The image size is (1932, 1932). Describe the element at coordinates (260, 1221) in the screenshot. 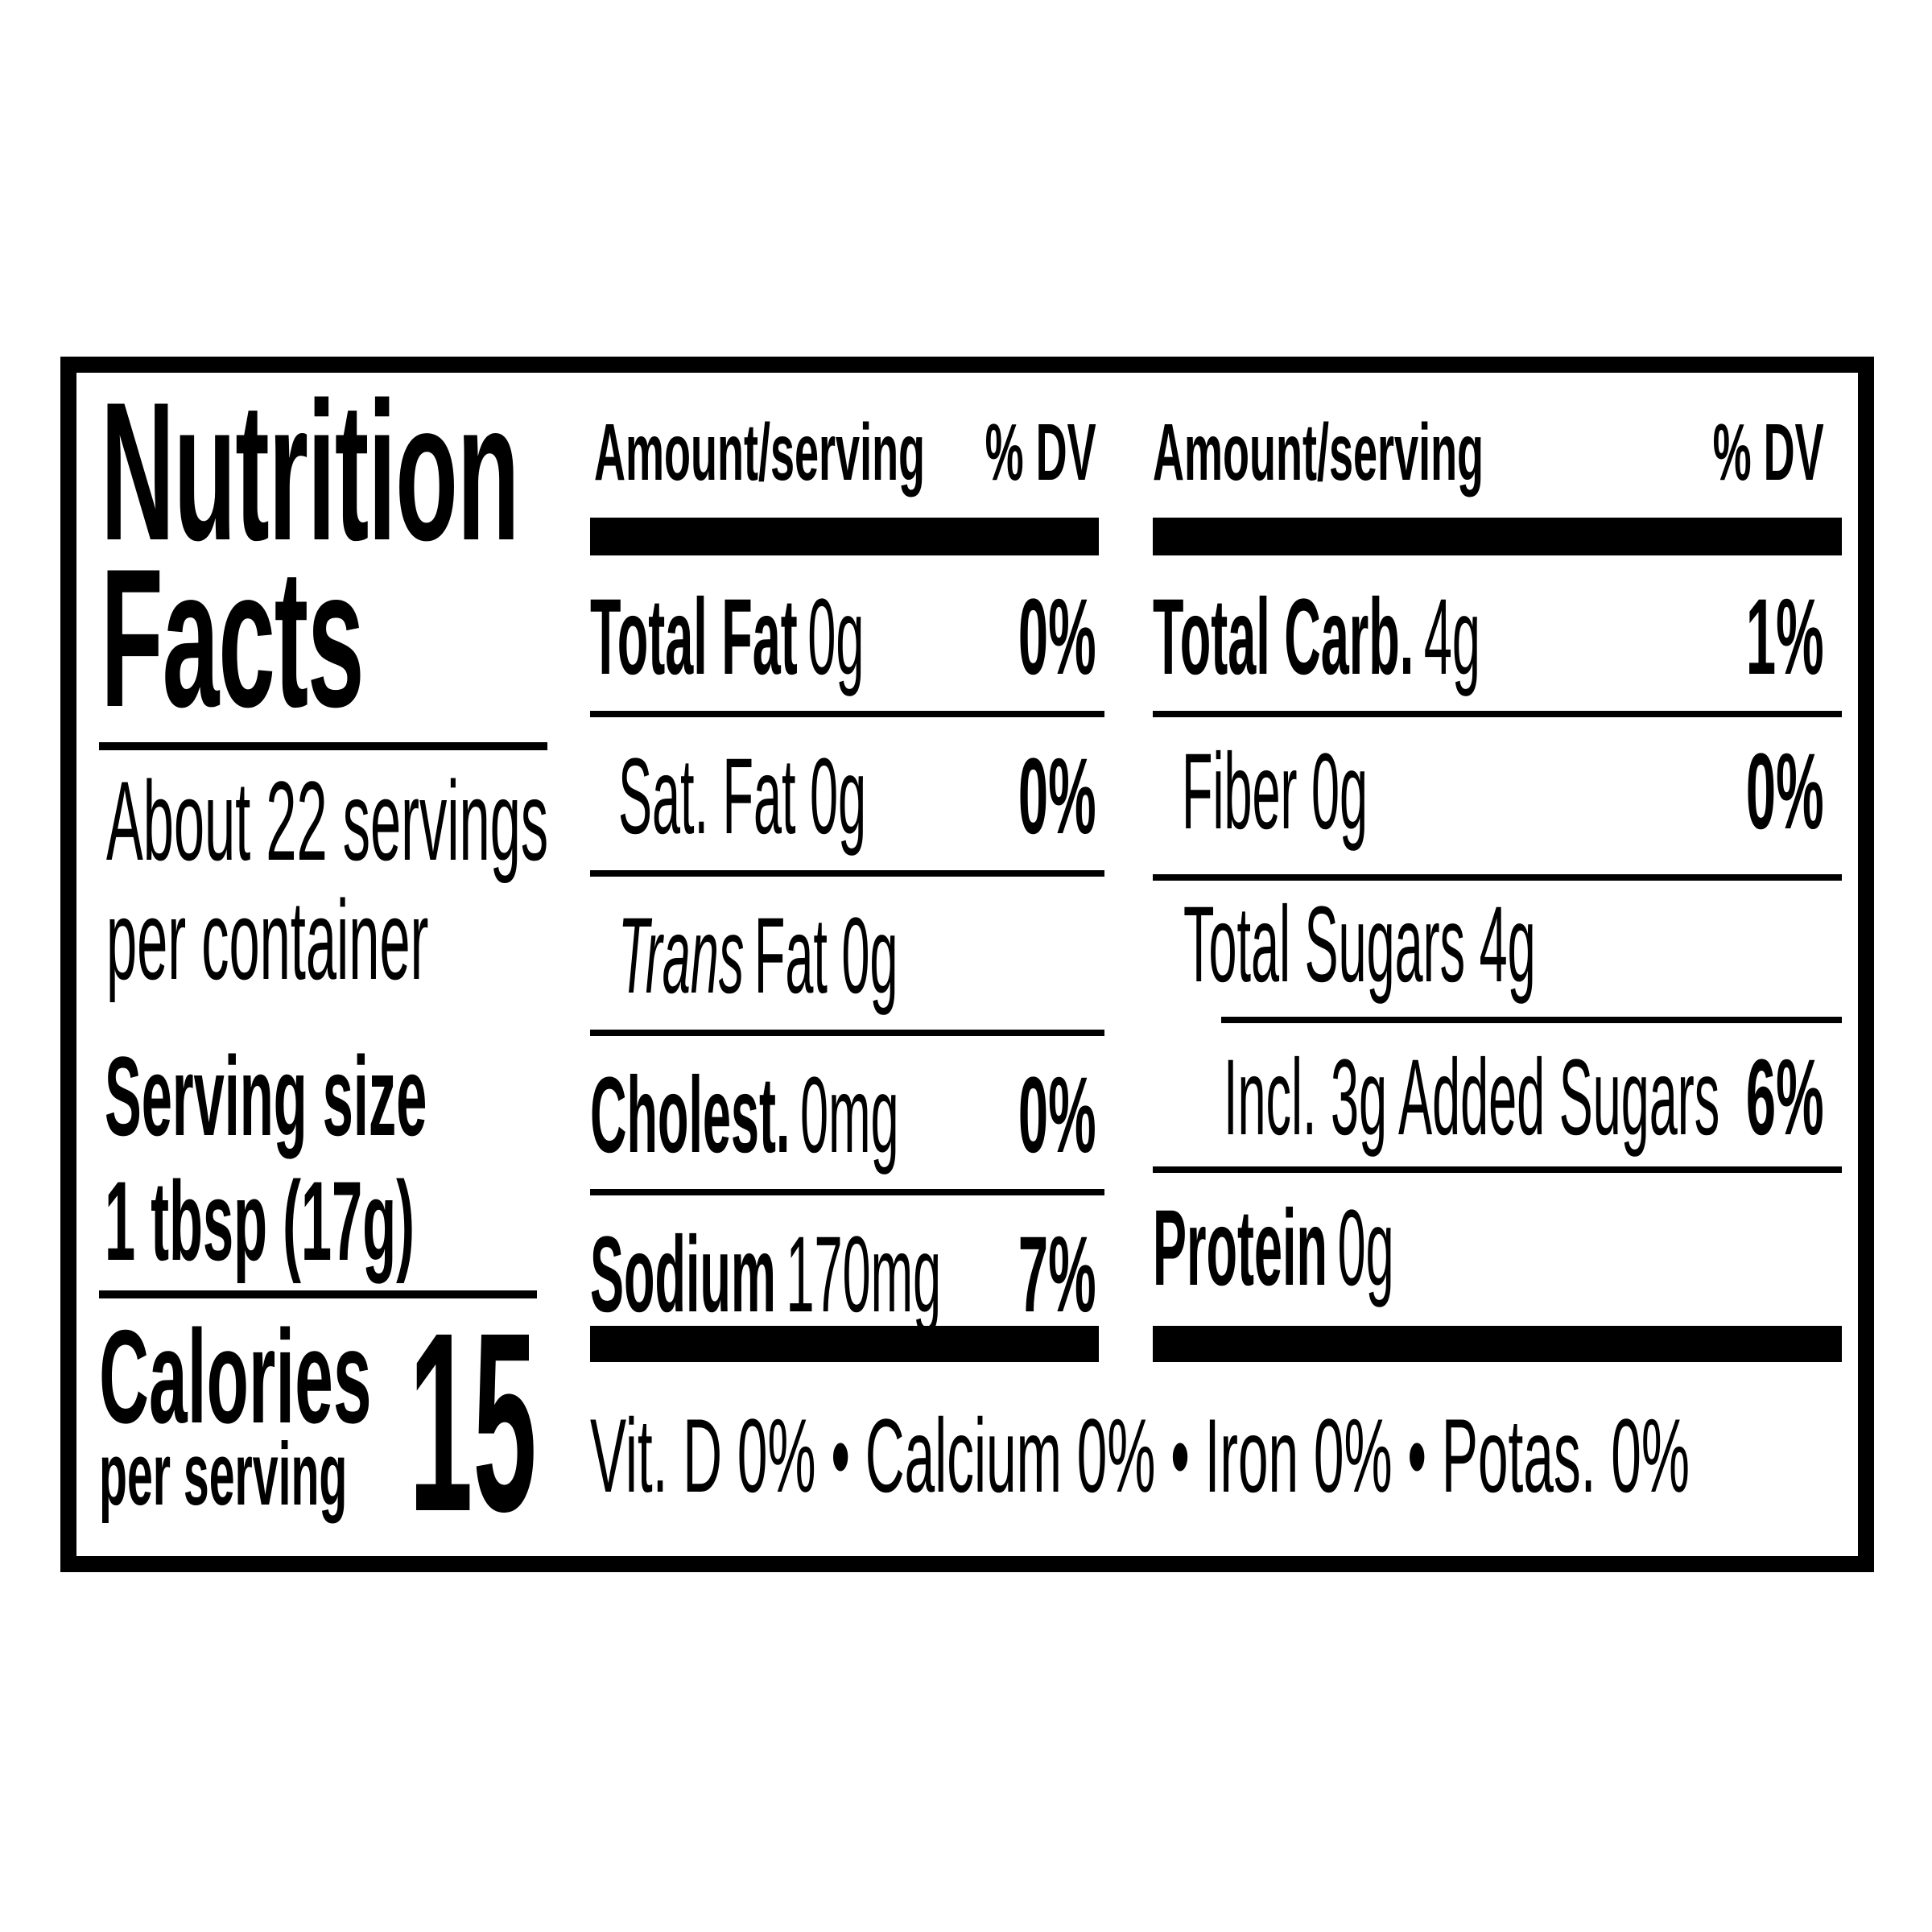

I see `serving-size-value: 1 tbsp (17g)` at that location.